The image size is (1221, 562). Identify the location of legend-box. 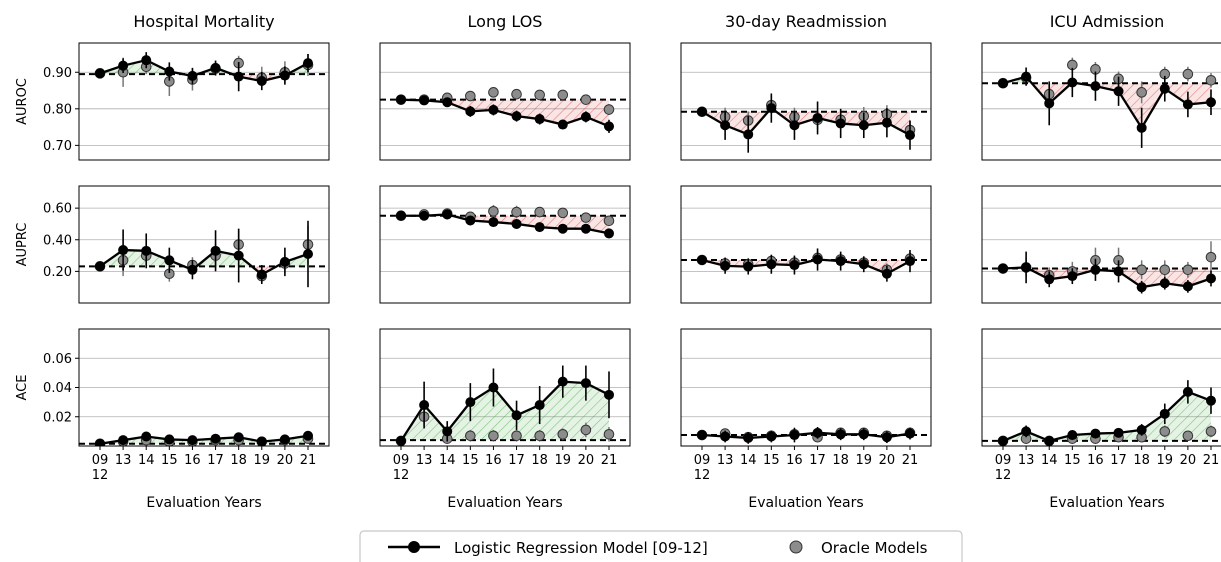
(661, 546).